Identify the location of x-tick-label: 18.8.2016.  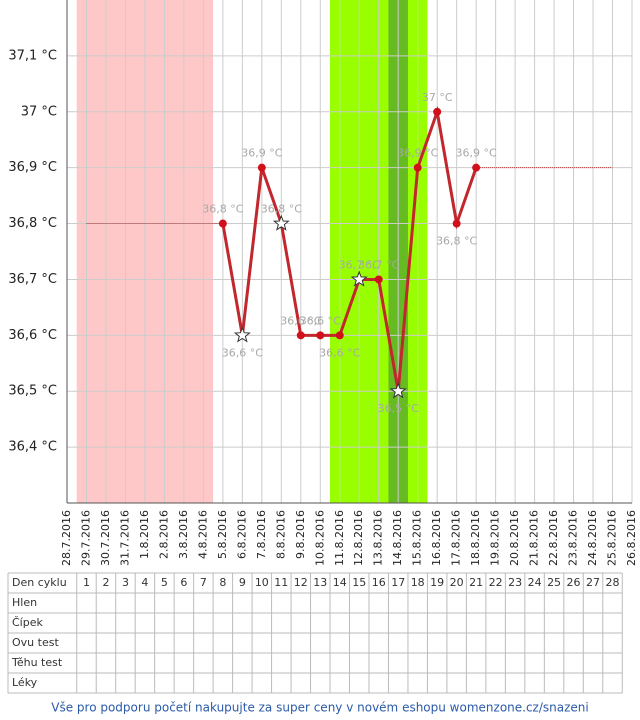
(475, 538).